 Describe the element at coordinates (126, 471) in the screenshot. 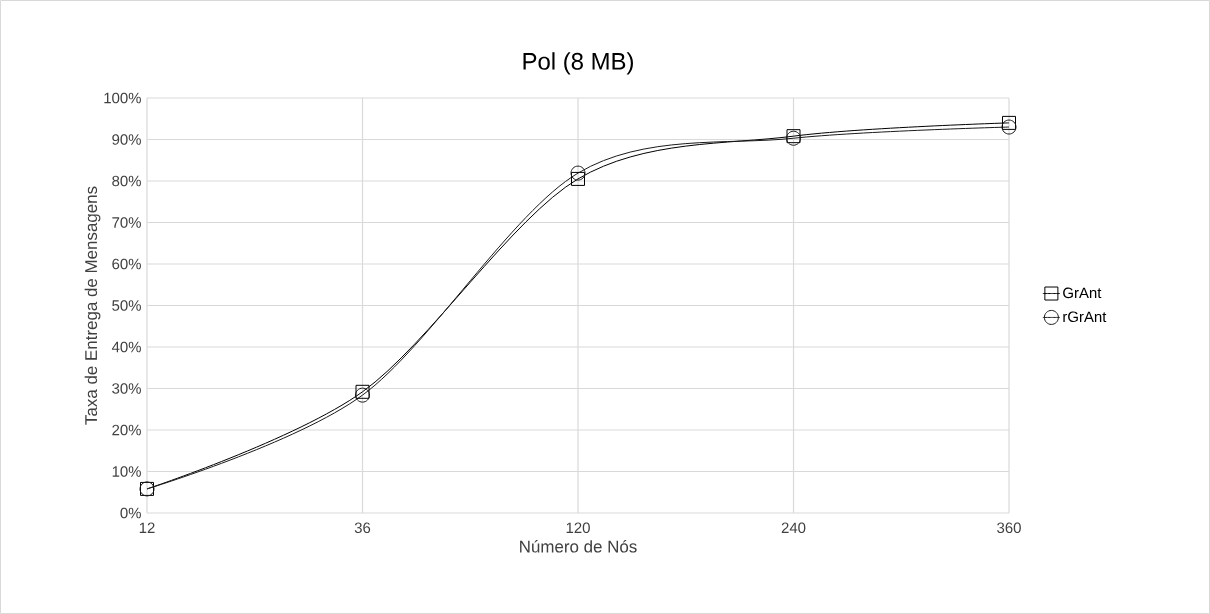

I see `y-tick-label: 10%` at that location.